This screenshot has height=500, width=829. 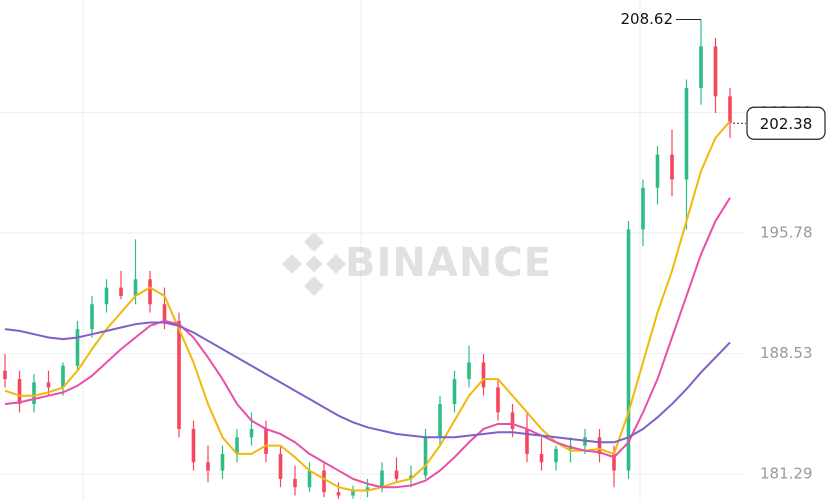 I want to click on last-price-box, so click(x=786, y=123).